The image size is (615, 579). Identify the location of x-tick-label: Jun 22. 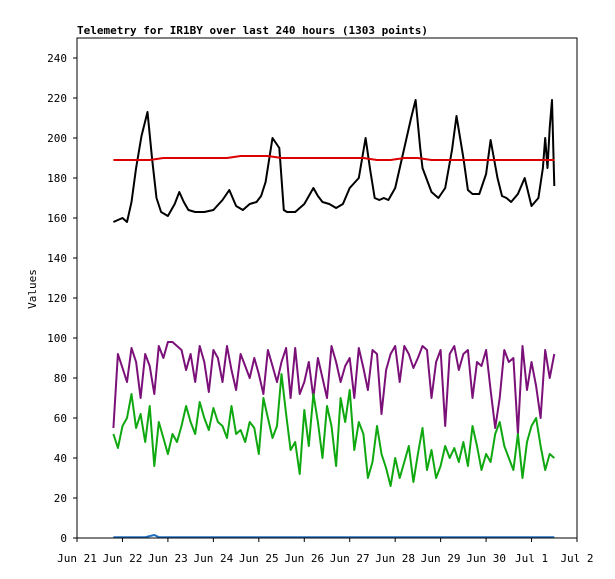
(123, 558).